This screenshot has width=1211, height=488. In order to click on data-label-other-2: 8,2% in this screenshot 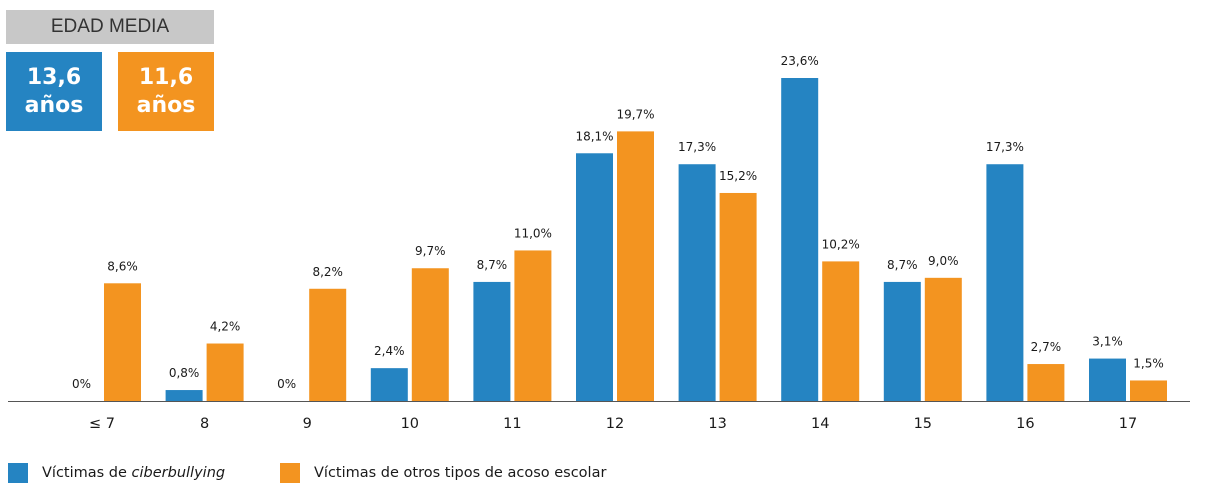, I will do `click(327, 272)`.